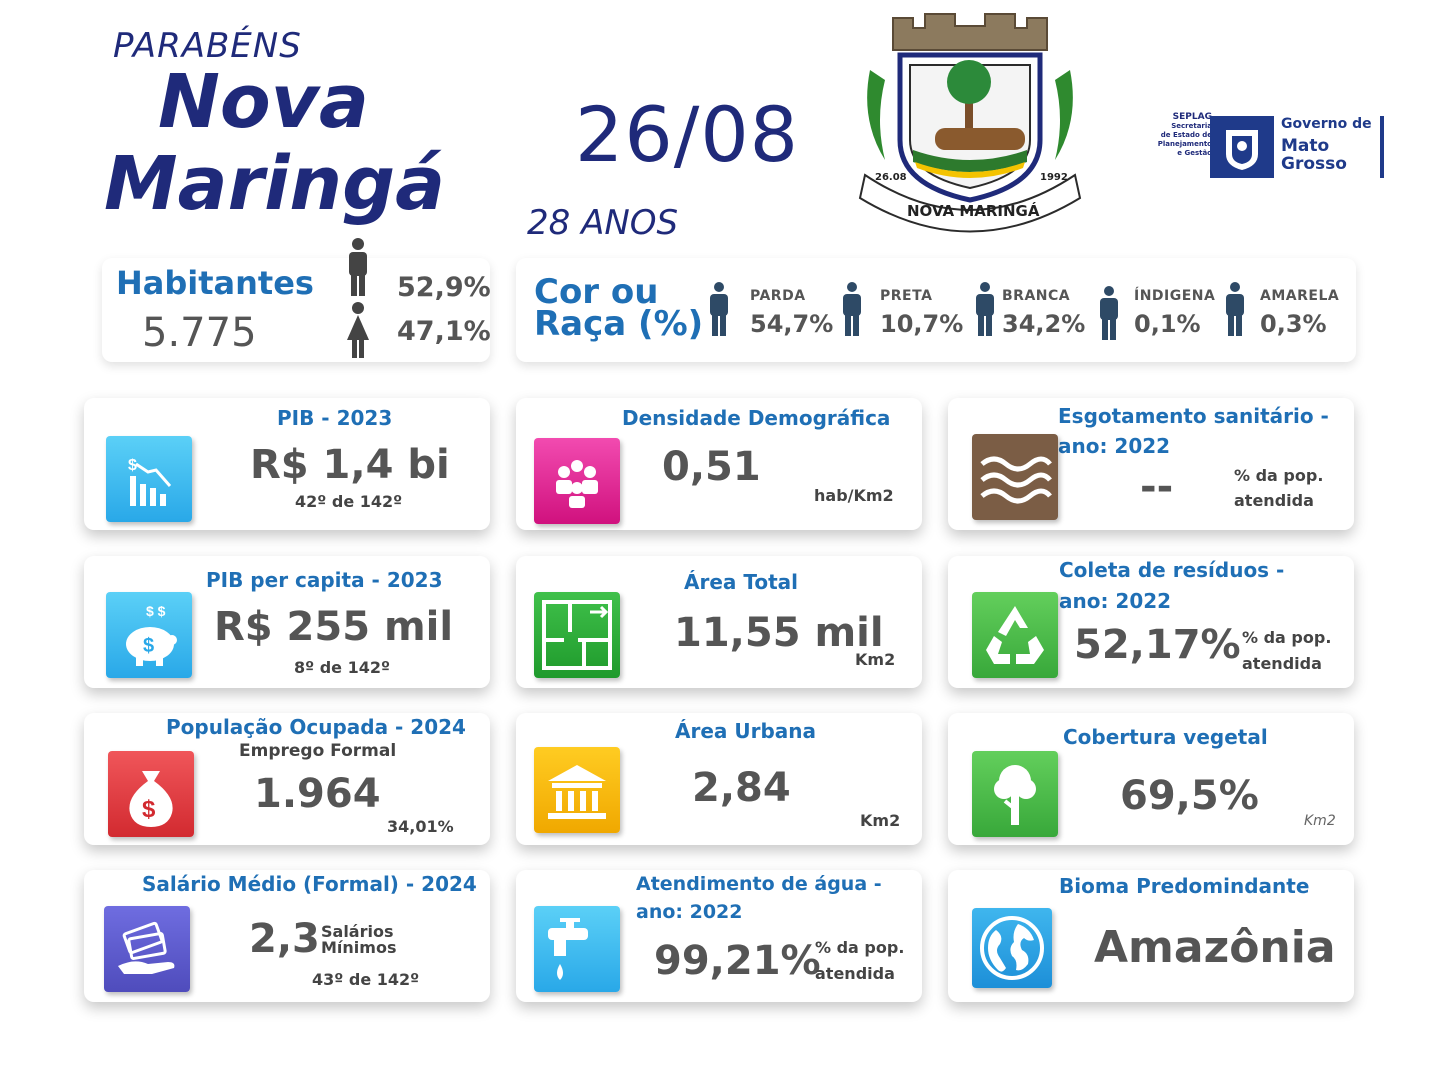 Image resolution: width=1440 pixels, height=1080 pixels. What do you see at coordinates (358, 333) in the screenshot?
I see `female-icon` at bounding box center [358, 333].